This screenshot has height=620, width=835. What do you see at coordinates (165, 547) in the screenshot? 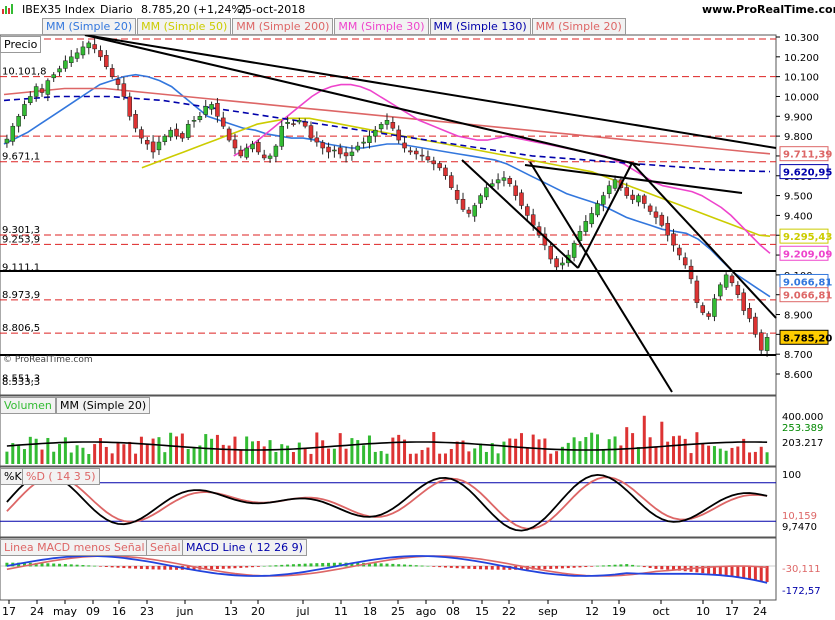
I see `macd-signal-label: Señal` at bounding box center [165, 547].